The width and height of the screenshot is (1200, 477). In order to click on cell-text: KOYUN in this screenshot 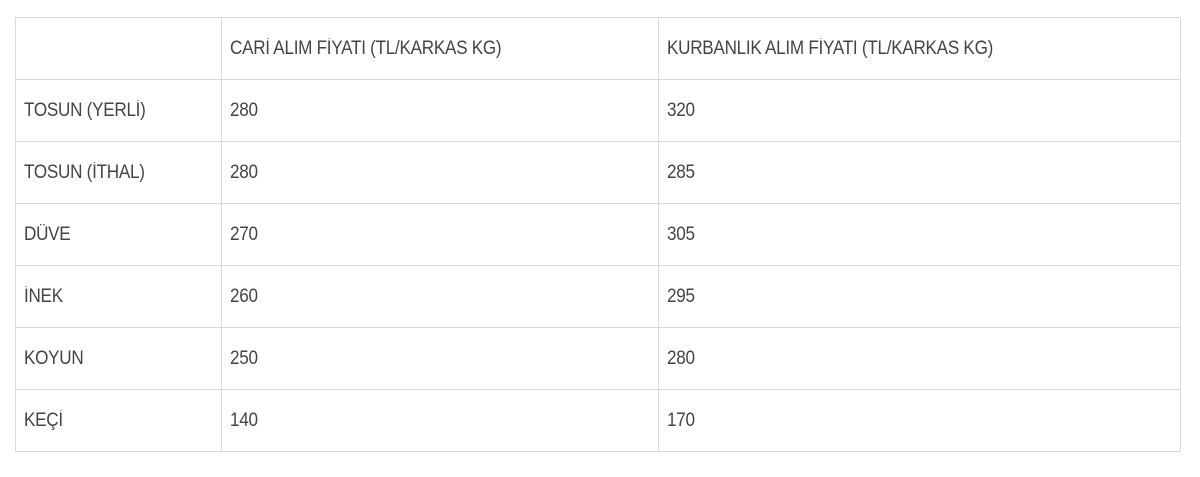, I will do `click(54, 358)`.